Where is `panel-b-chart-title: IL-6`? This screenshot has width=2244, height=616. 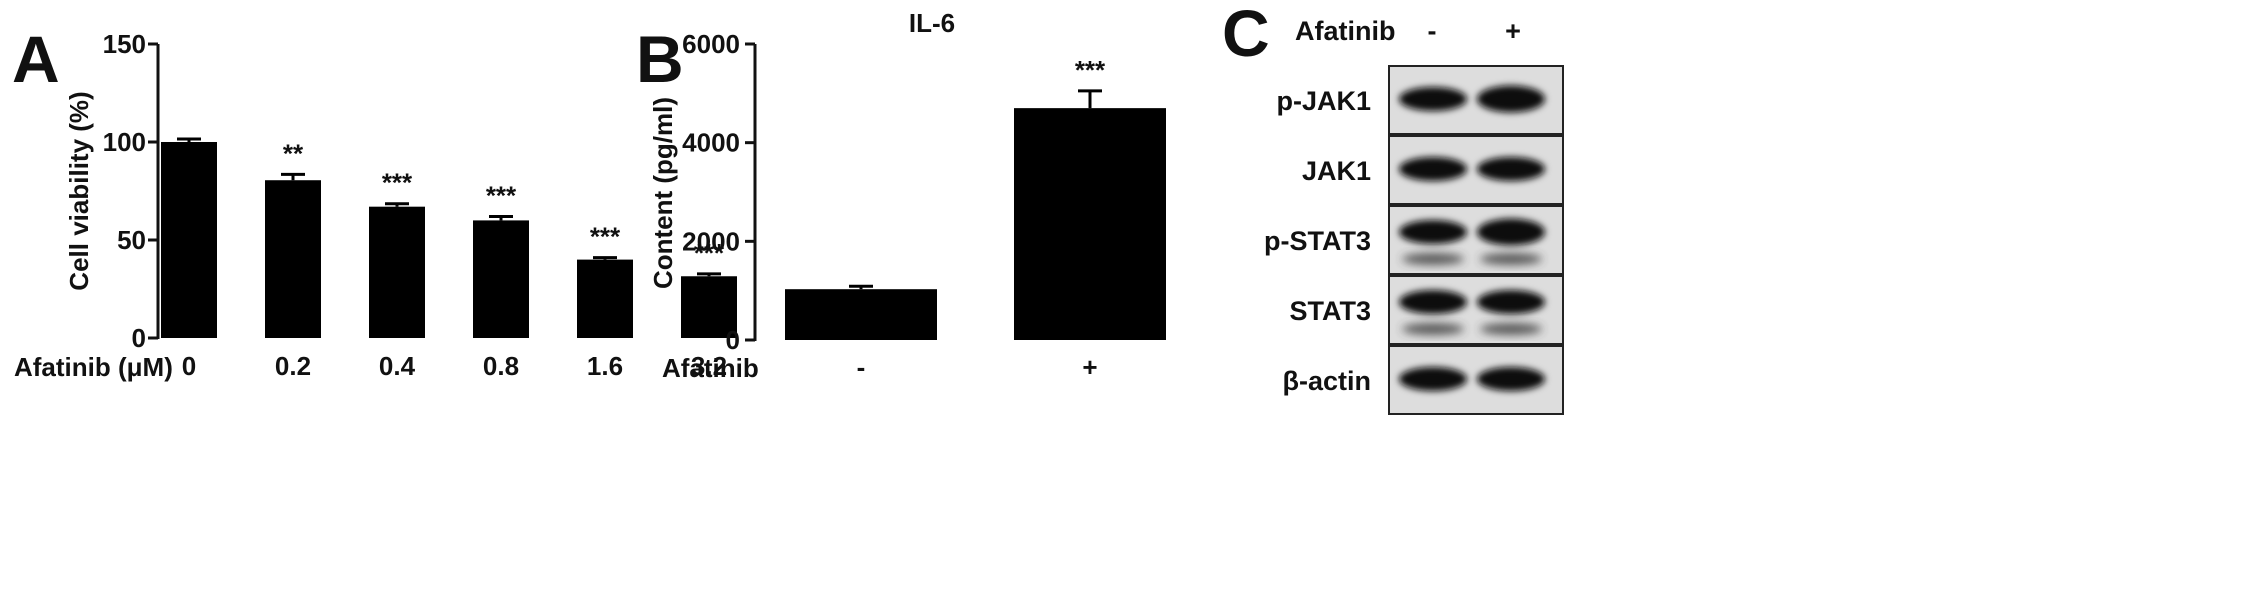 panel-b-chart-title: IL-6 is located at coordinates (932, 23).